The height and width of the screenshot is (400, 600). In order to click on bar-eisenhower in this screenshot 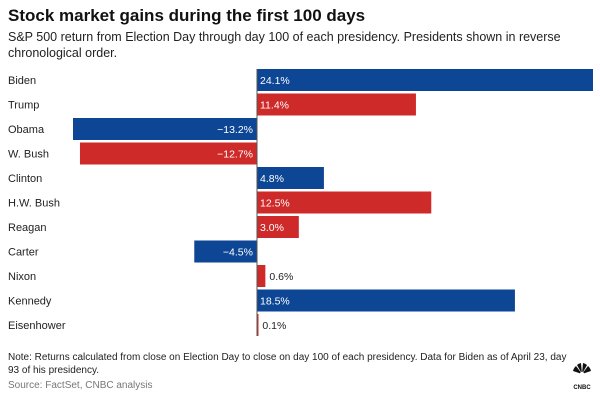, I will do `click(258, 325)`.